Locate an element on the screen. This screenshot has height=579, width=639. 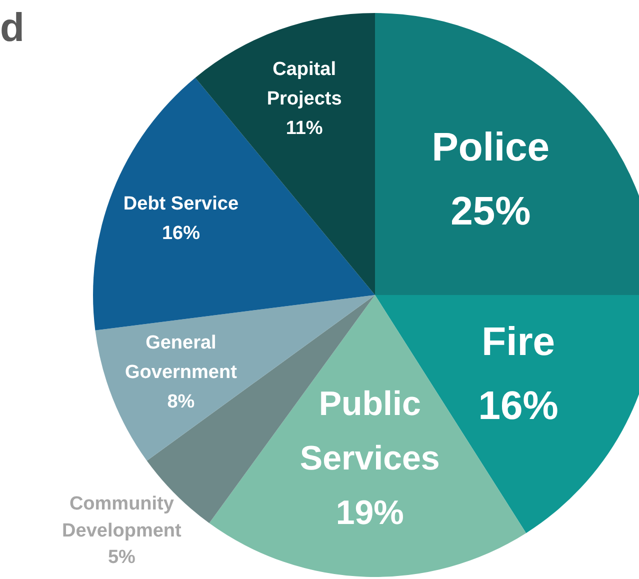
slice-label: Capital Projects is located at coordinates (304, 84).